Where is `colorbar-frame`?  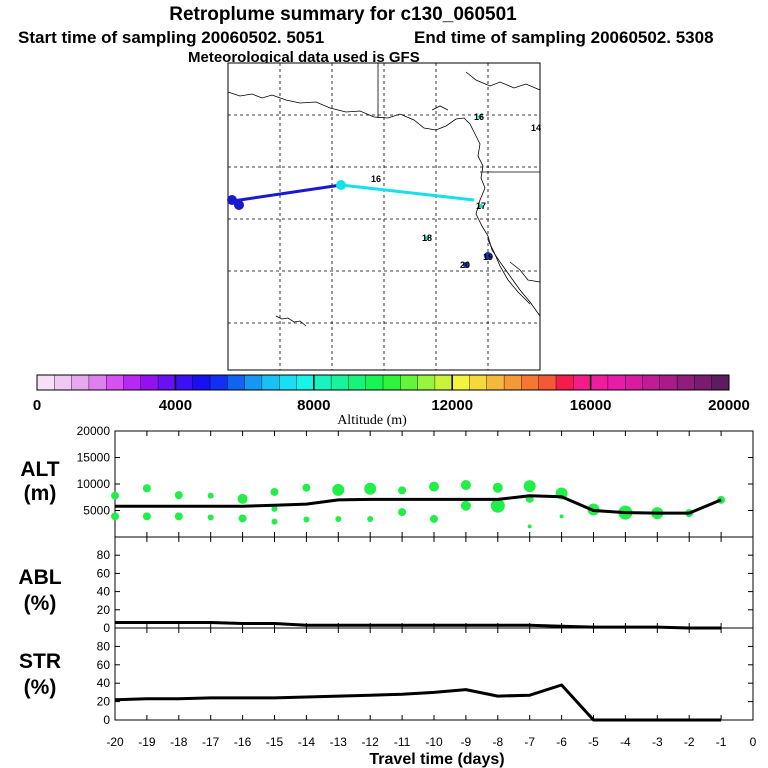 colorbar-frame is located at coordinates (383, 382).